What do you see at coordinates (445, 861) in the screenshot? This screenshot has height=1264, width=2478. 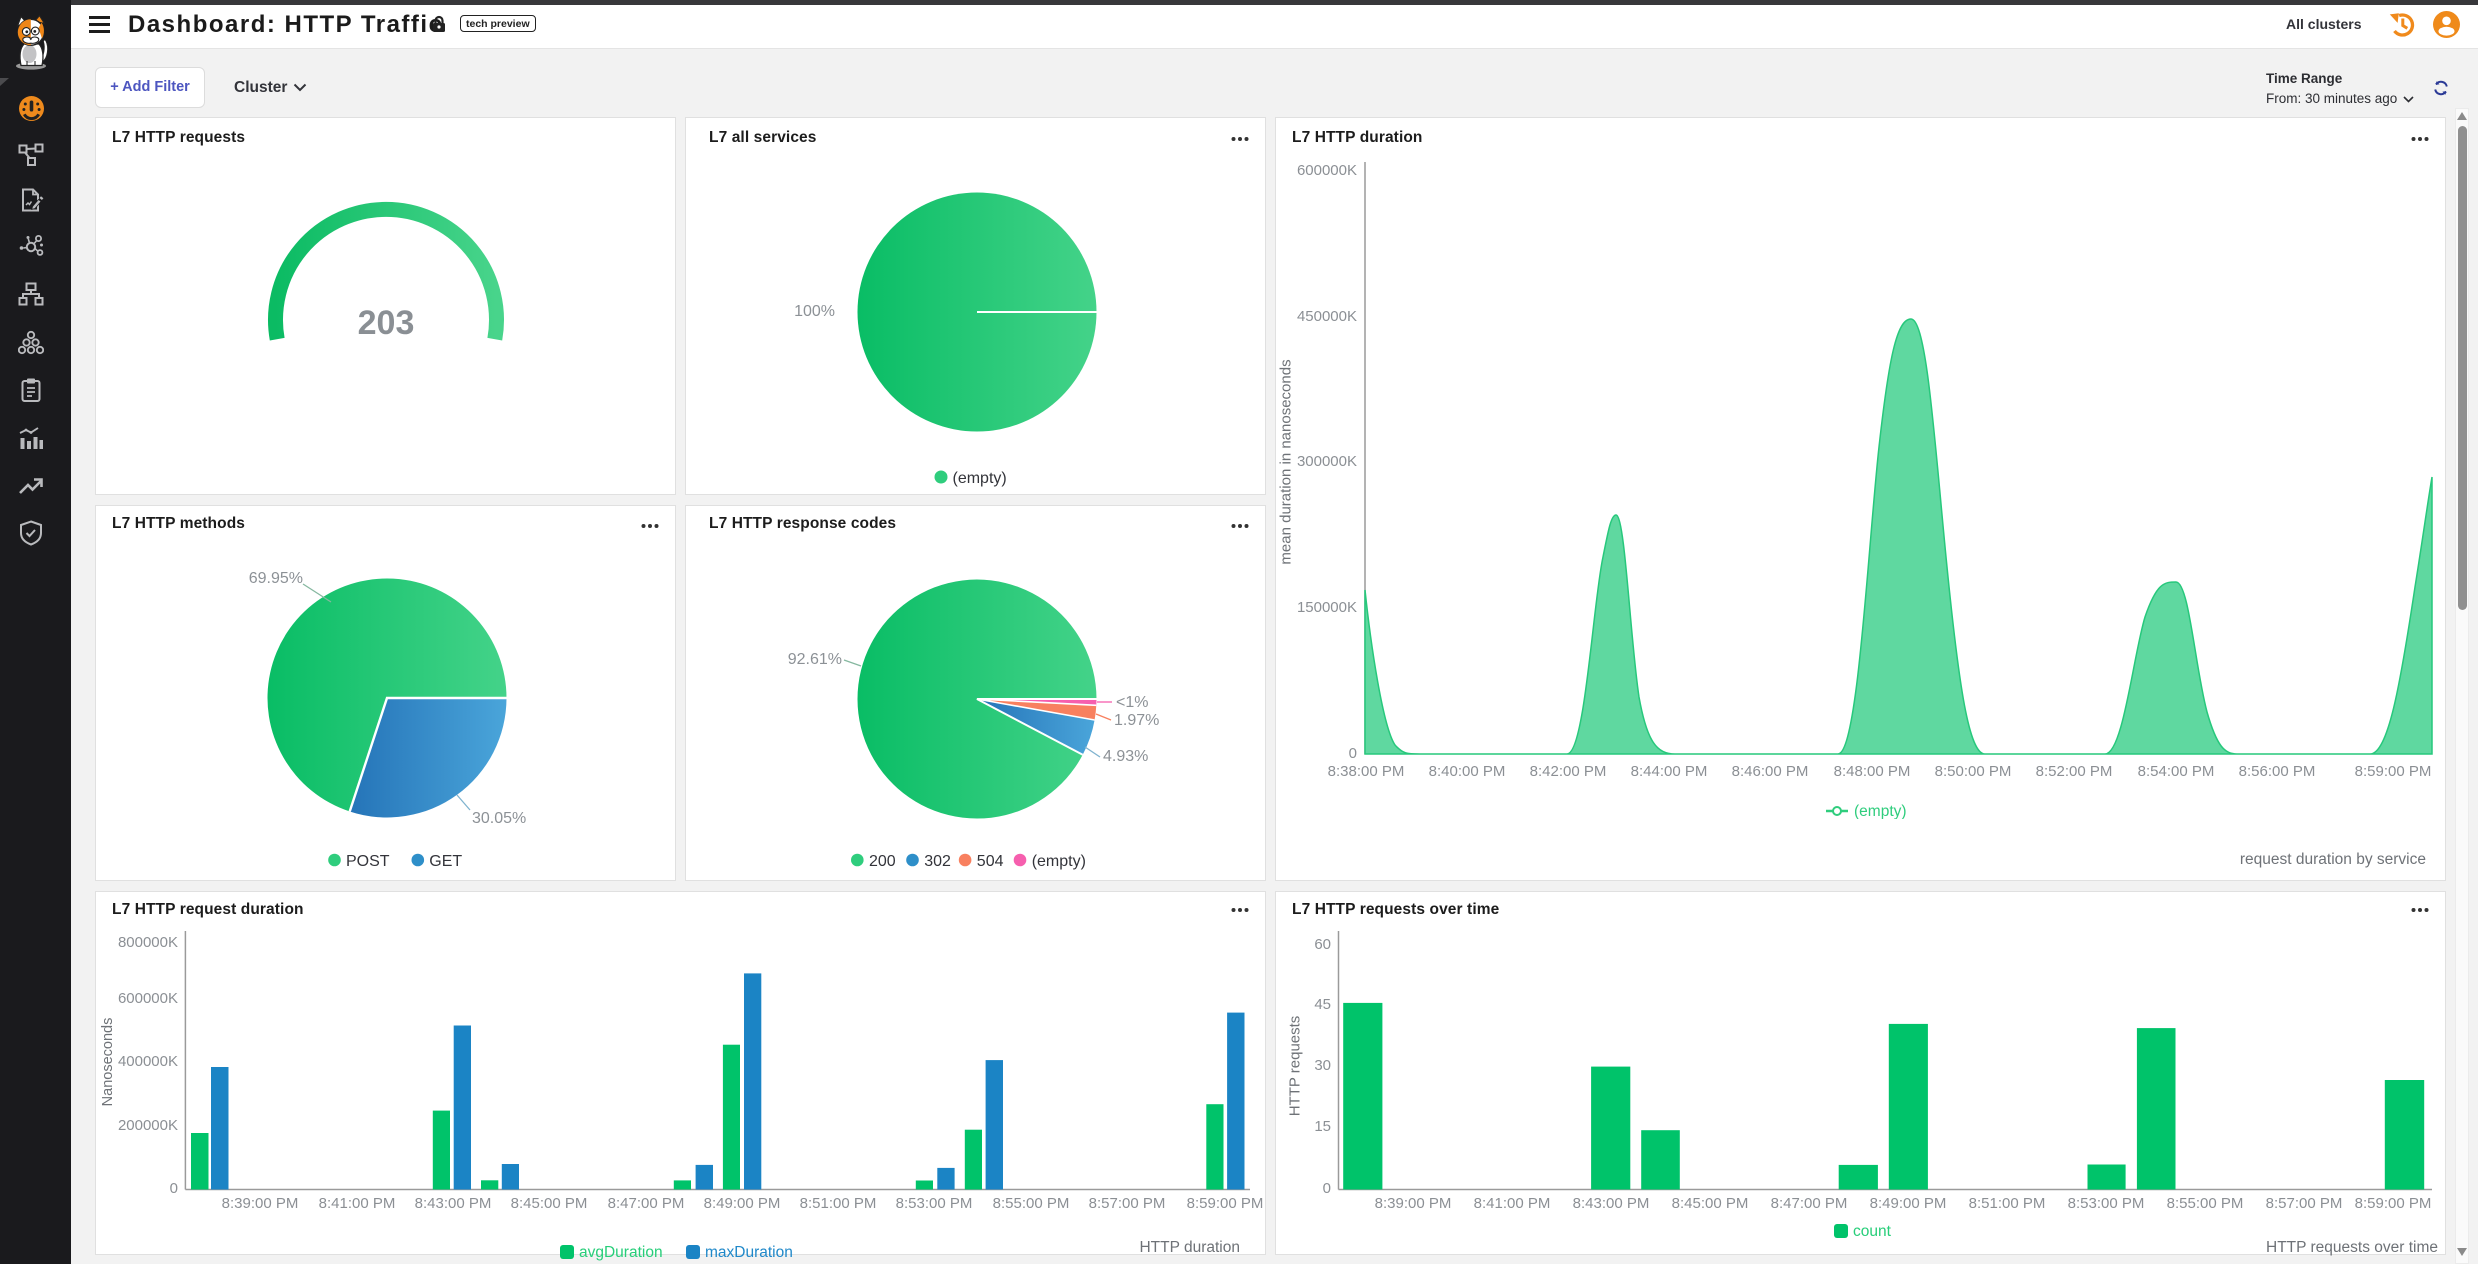 I see `svg-text: GET` at bounding box center [445, 861].